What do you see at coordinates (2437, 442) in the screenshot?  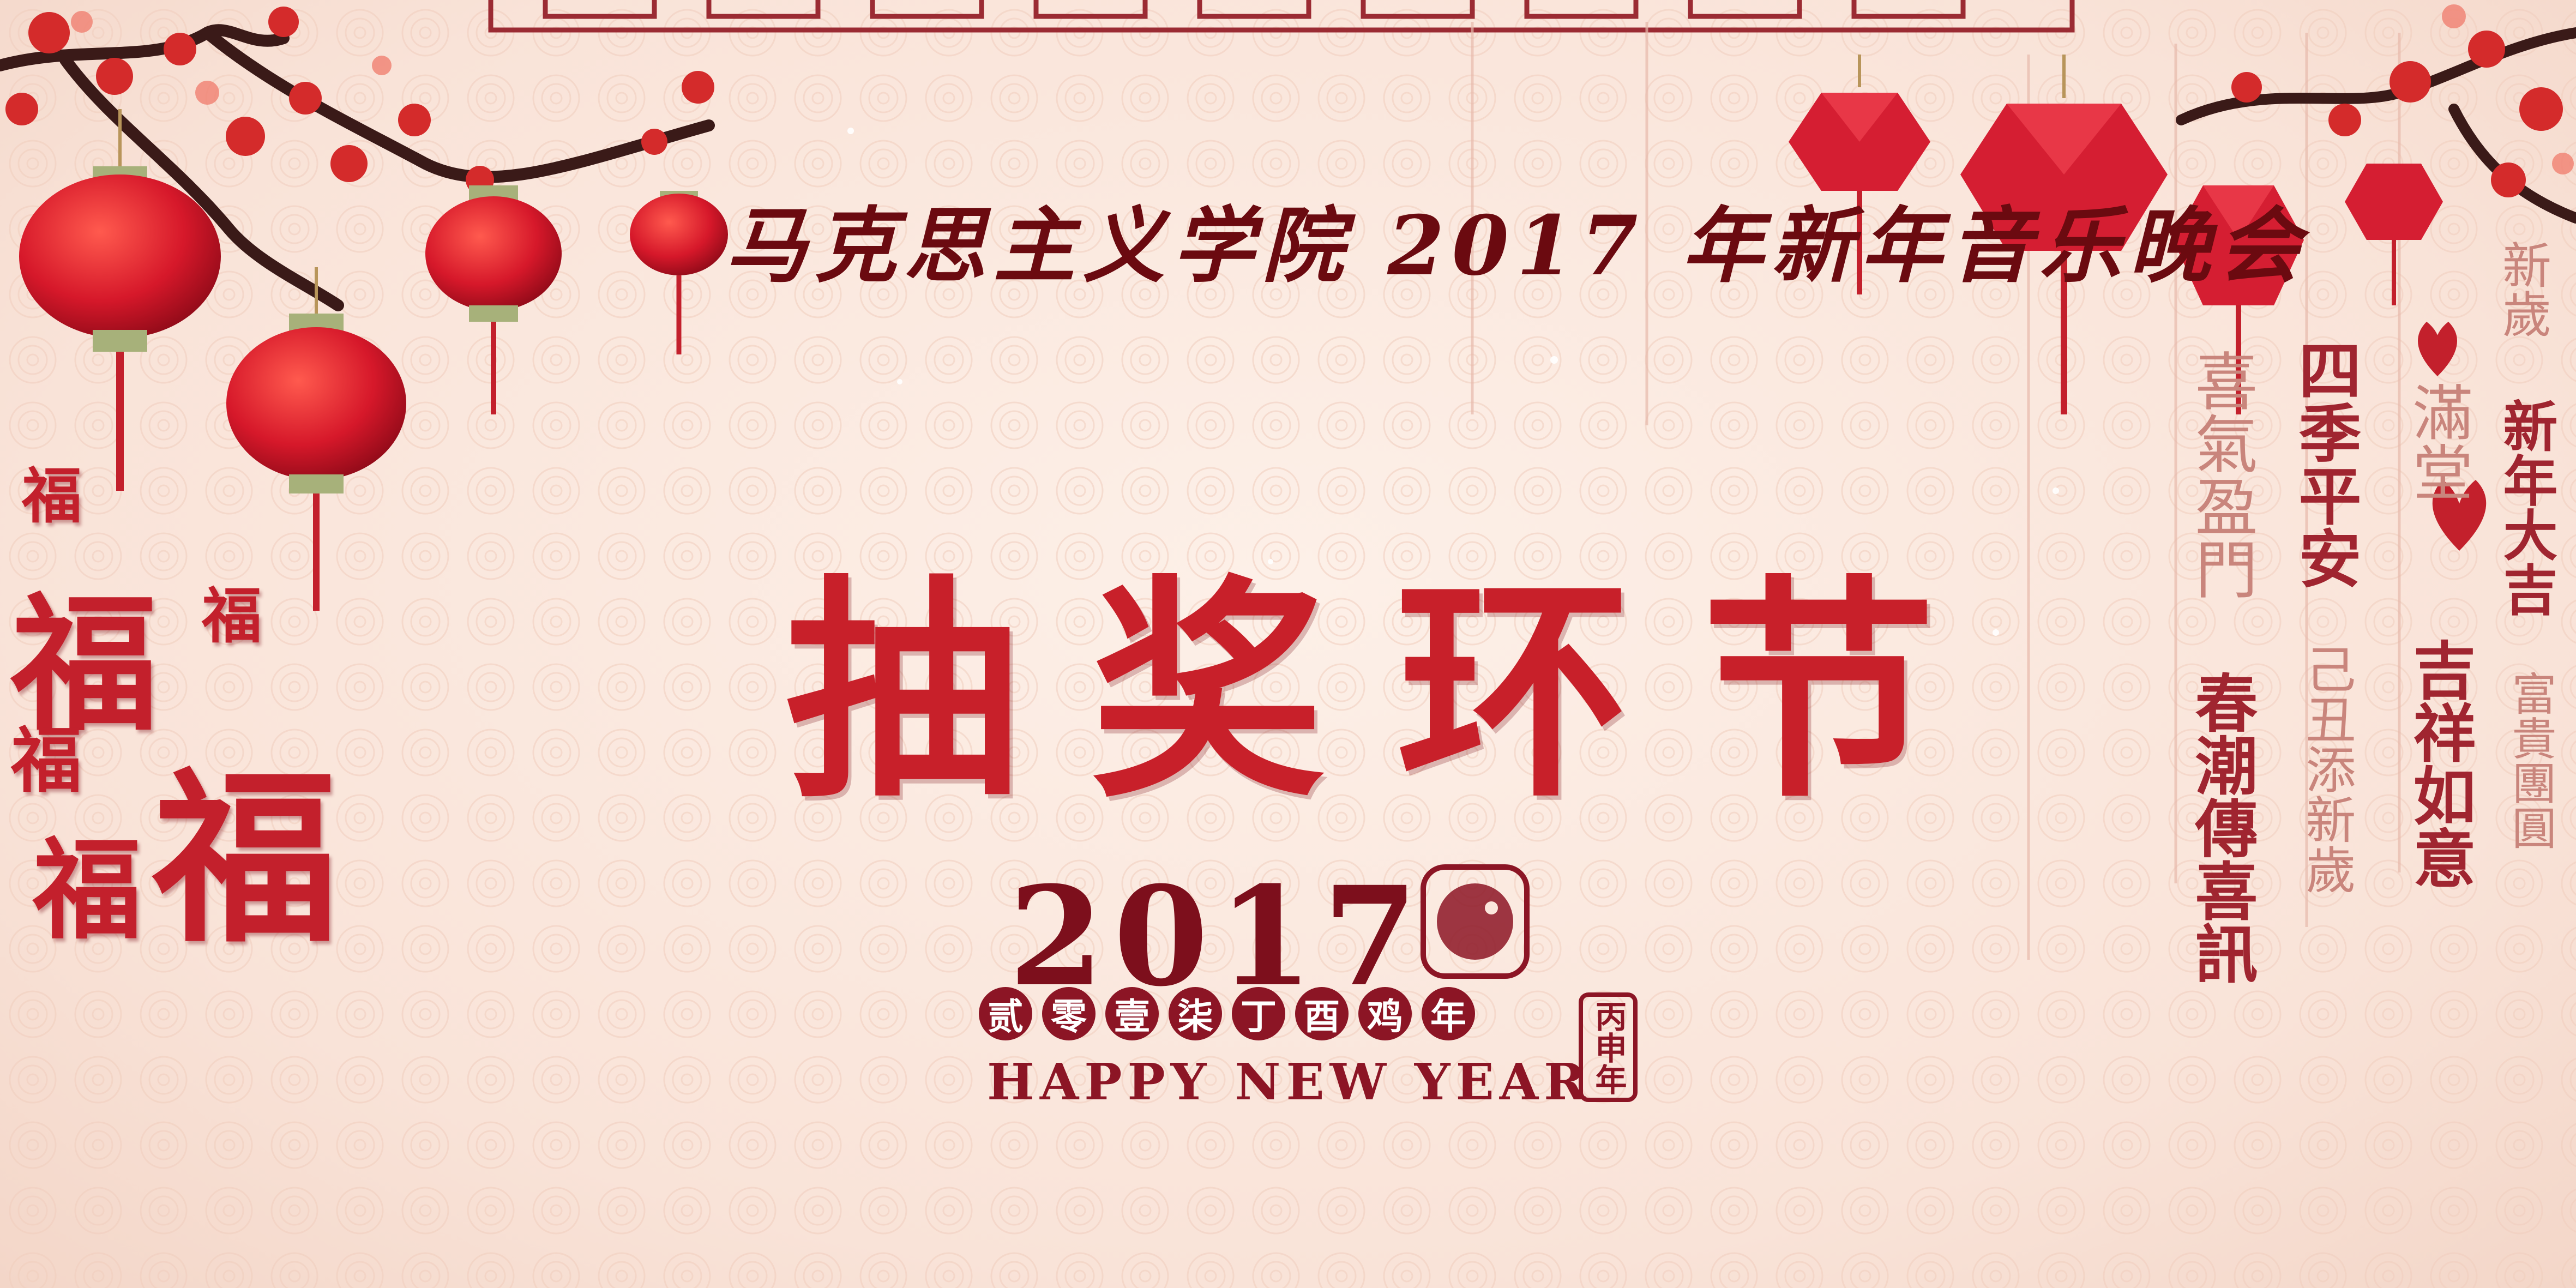 I see `calligraphy-9: 滿堂` at bounding box center [2437, 442].